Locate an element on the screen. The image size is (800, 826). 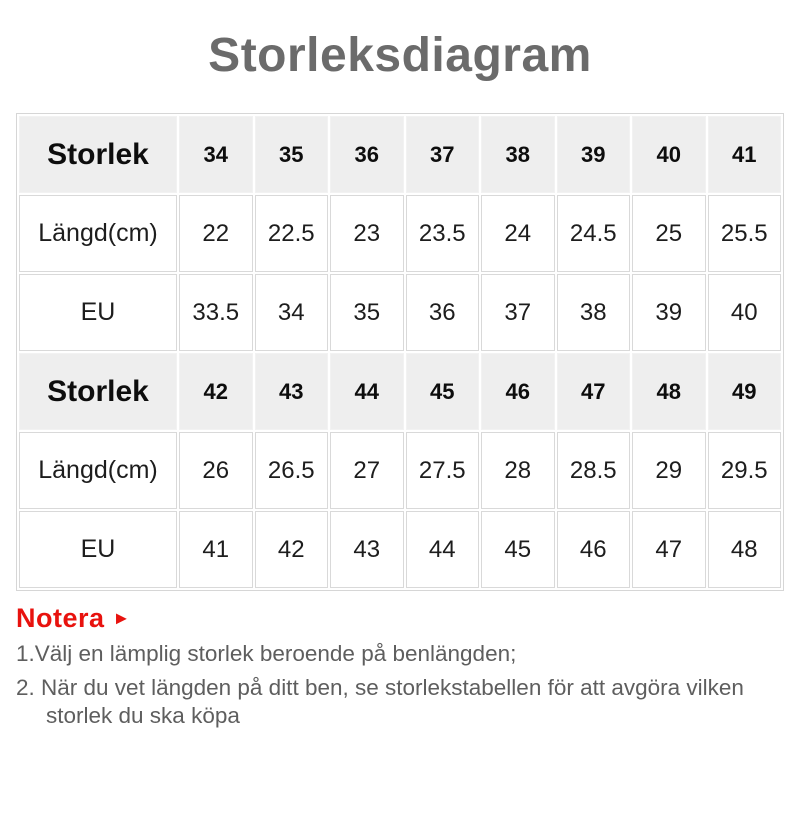
table-row-storlek-2: Storlek 42 43 44 45 46 47 48 49 is located at coordinates (400, 391).